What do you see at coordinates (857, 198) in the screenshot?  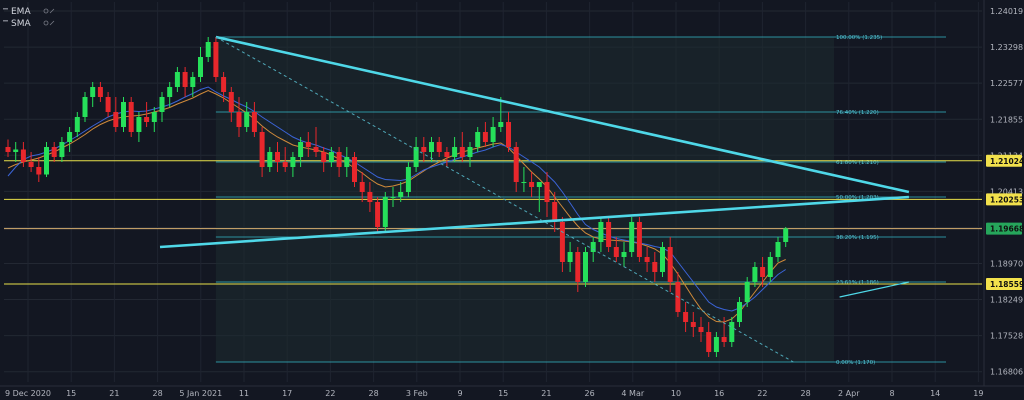 I see `fibonacci-level-label: 50.00% (1.203)` at bounding box center [857, 198].